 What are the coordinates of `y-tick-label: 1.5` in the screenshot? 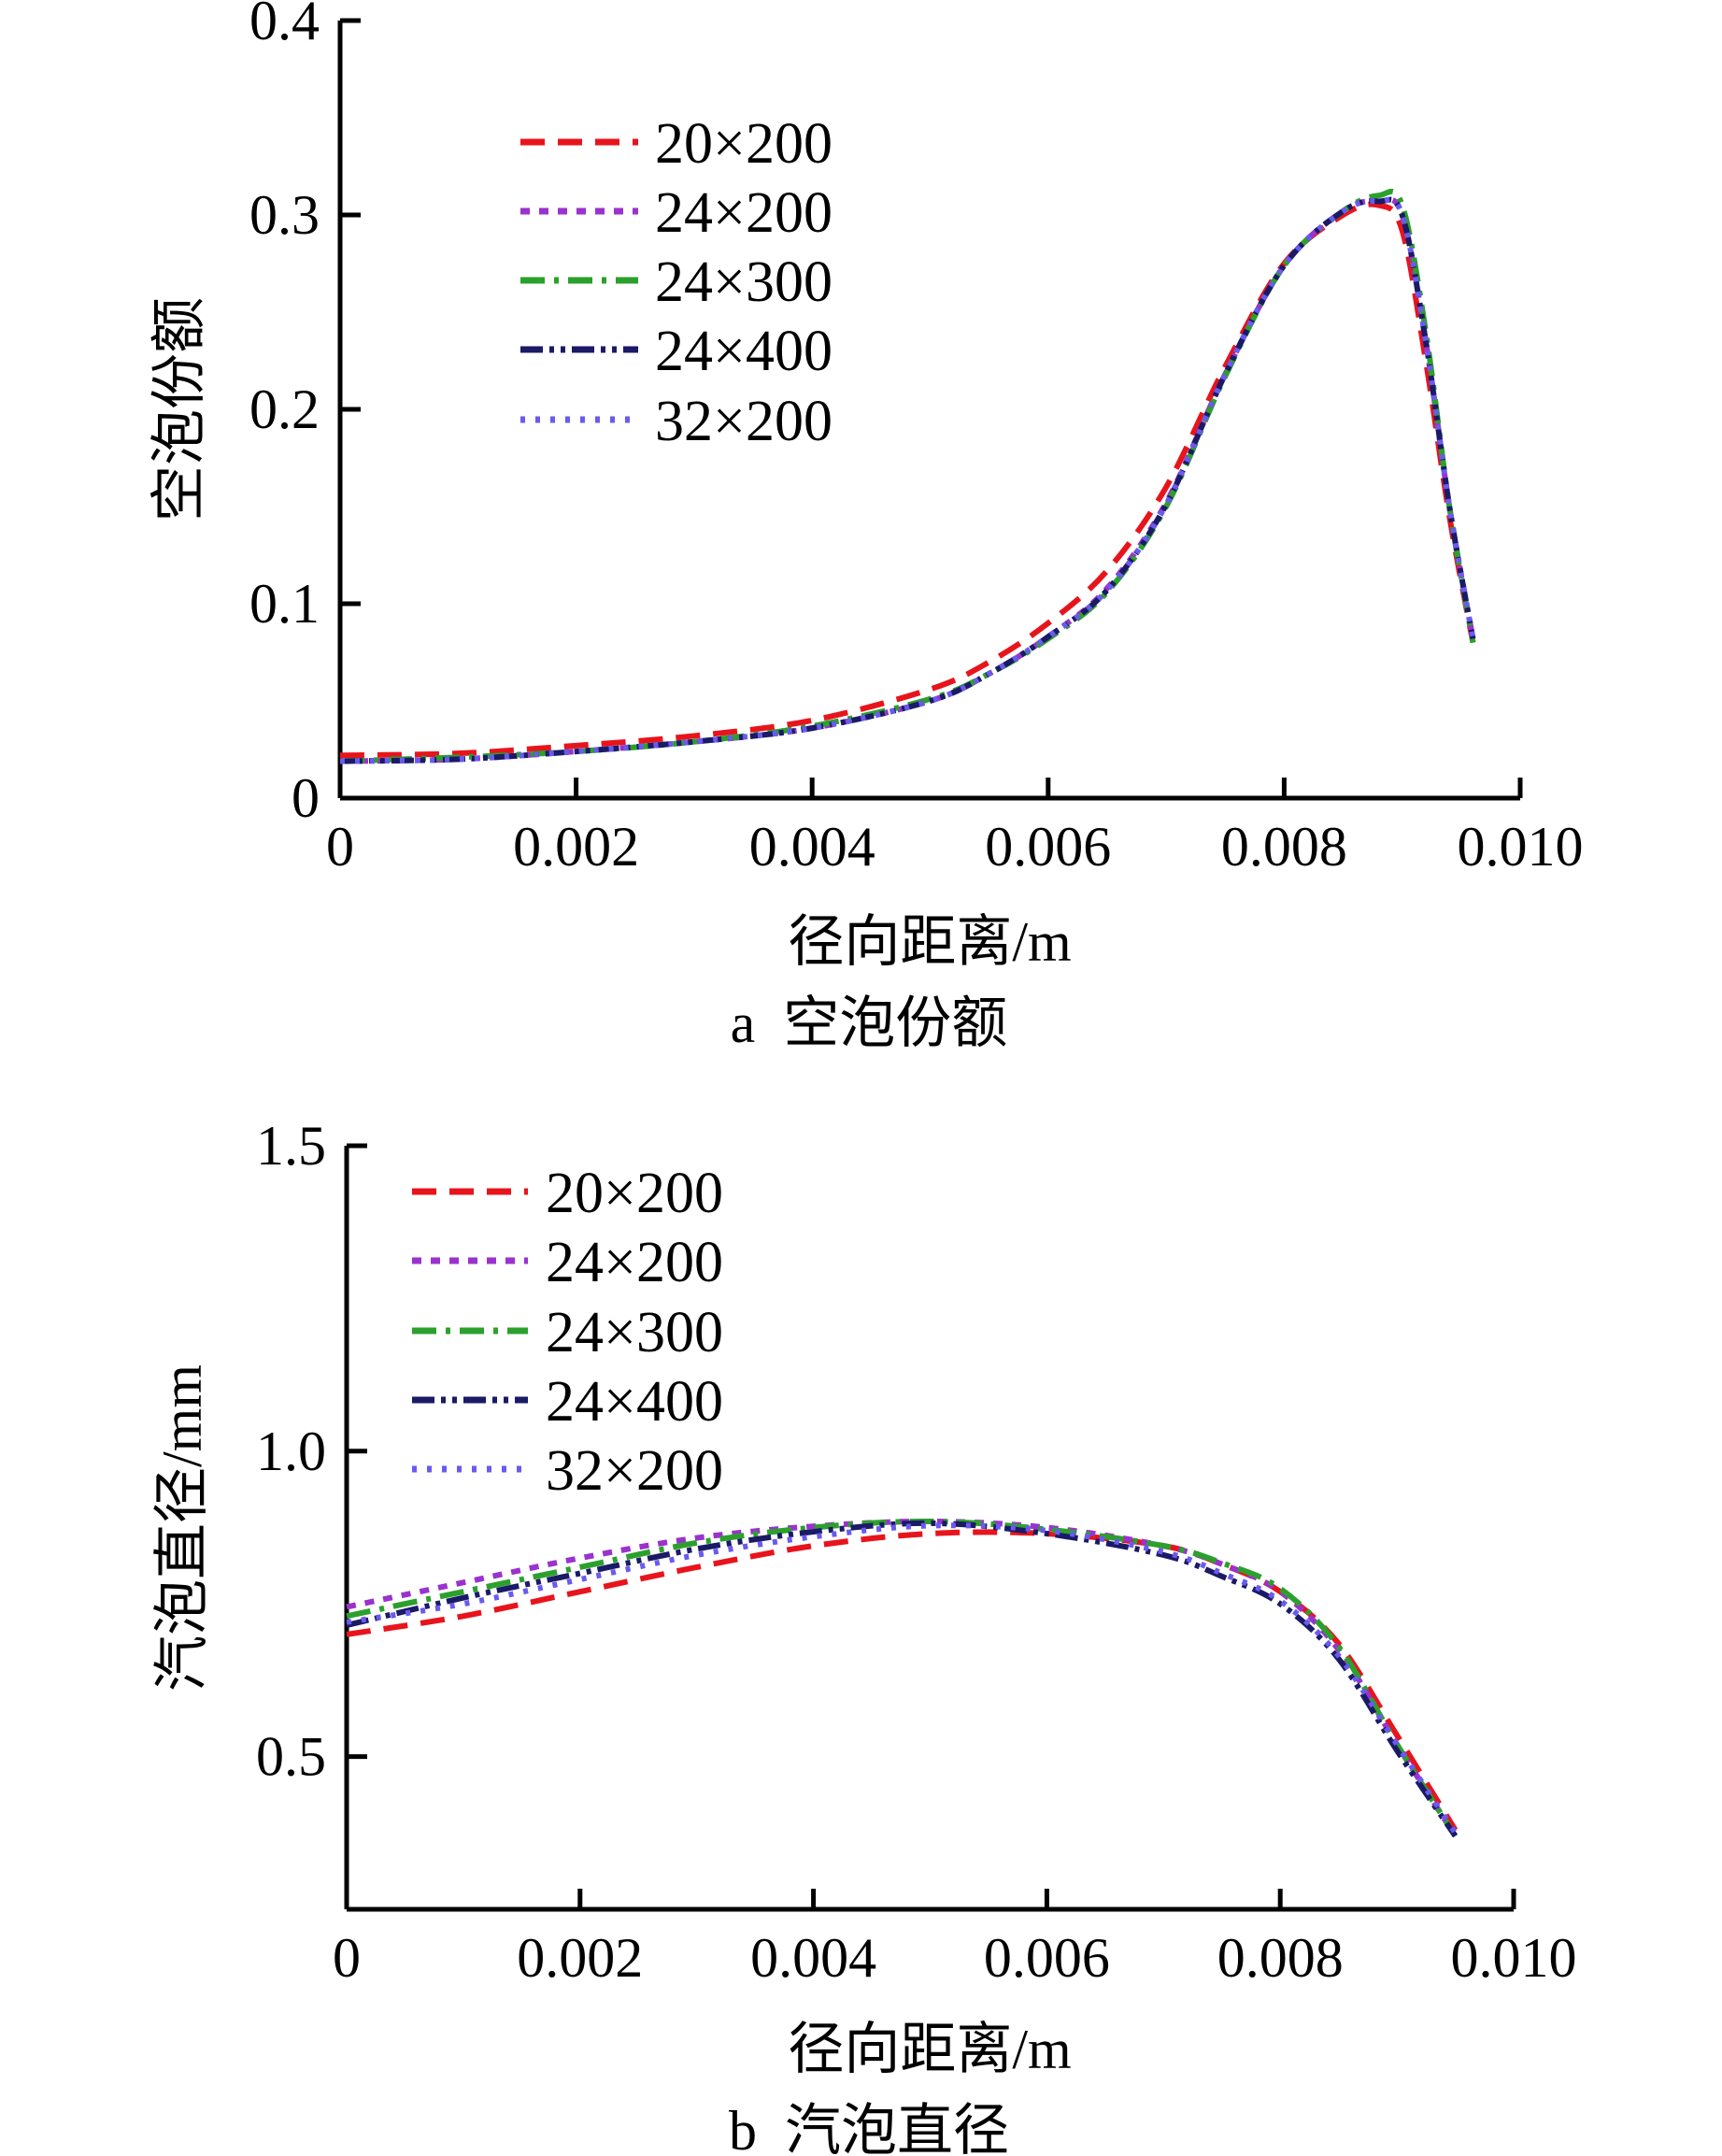 It's located at (291, 1146).